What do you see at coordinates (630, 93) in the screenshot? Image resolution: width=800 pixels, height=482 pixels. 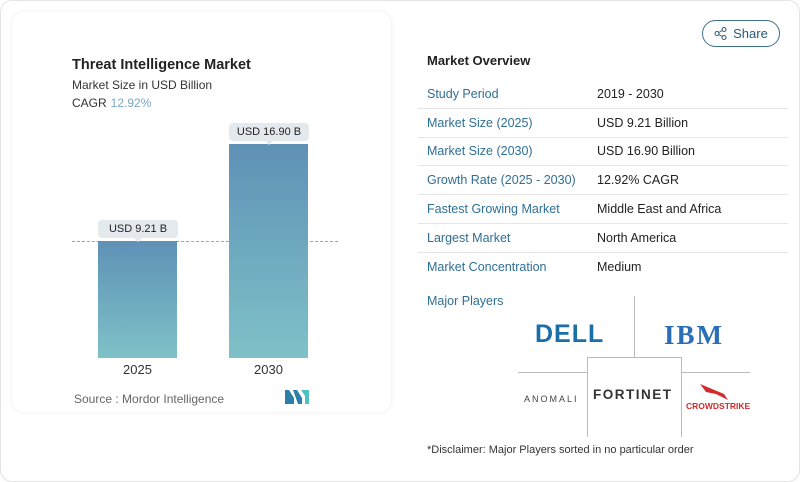 I see `row-value: 2019 - 2030` at bounding box center [630, 93].